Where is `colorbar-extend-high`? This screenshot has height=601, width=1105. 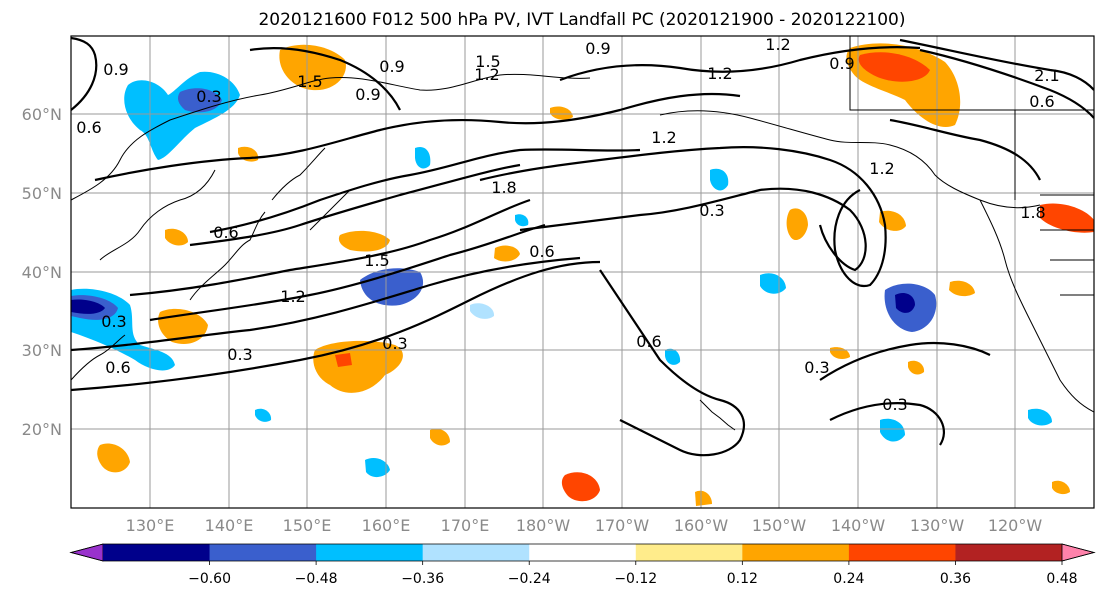
colorbar-extend-high is located at coordinates (1078, 552).